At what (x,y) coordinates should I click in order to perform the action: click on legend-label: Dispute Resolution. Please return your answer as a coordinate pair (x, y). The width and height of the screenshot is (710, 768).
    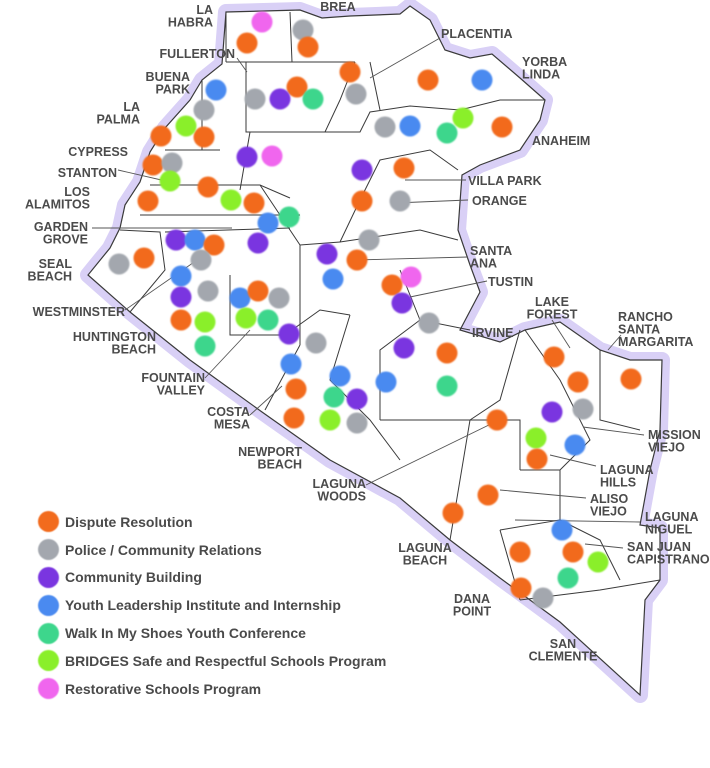
    Looking at the image, I should click on (129, 521).